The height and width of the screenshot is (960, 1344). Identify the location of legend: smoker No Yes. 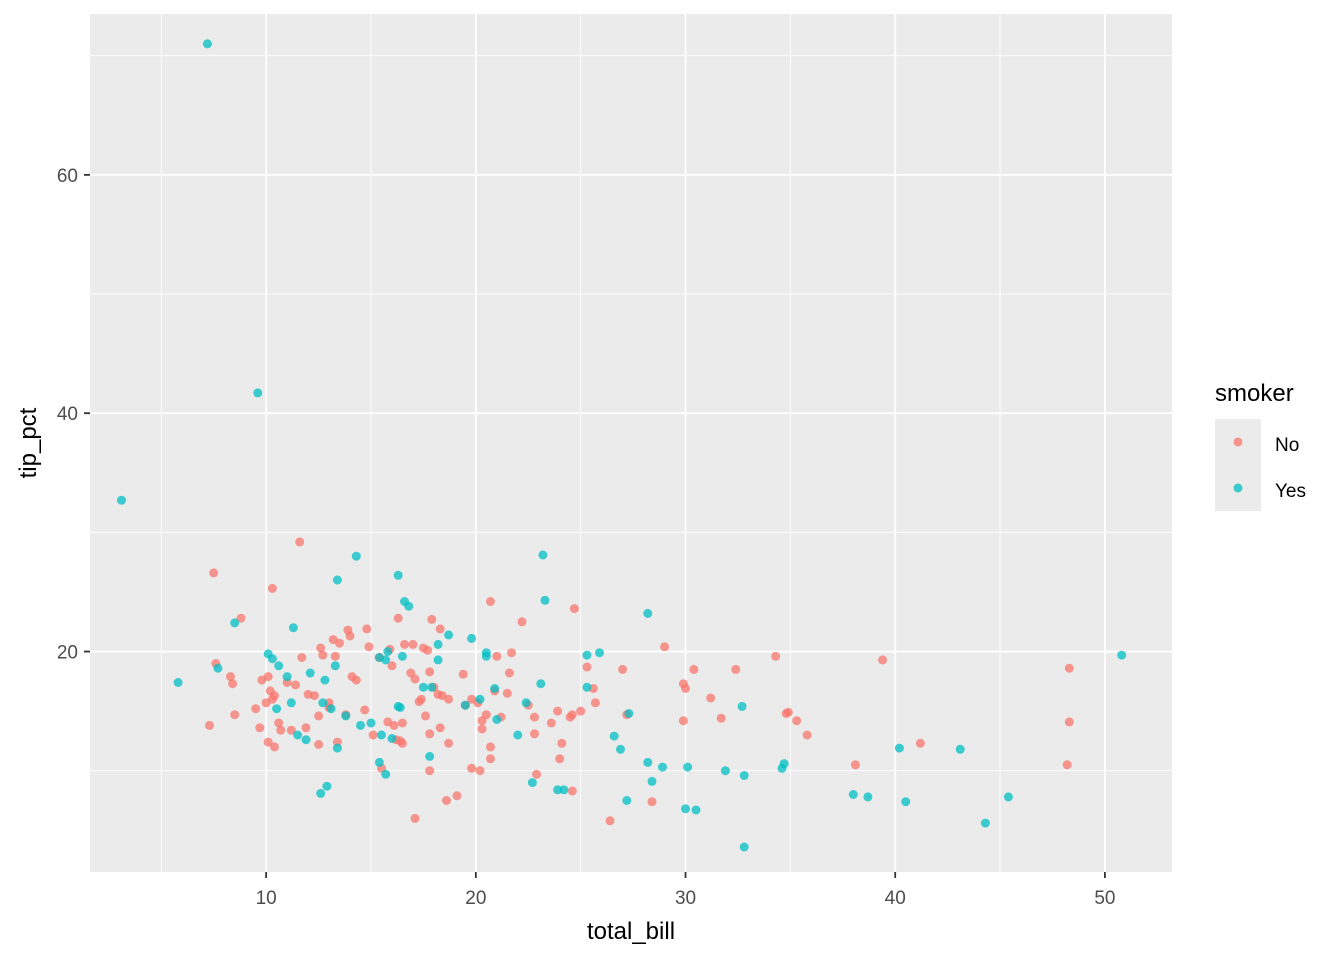
(1260, 445).